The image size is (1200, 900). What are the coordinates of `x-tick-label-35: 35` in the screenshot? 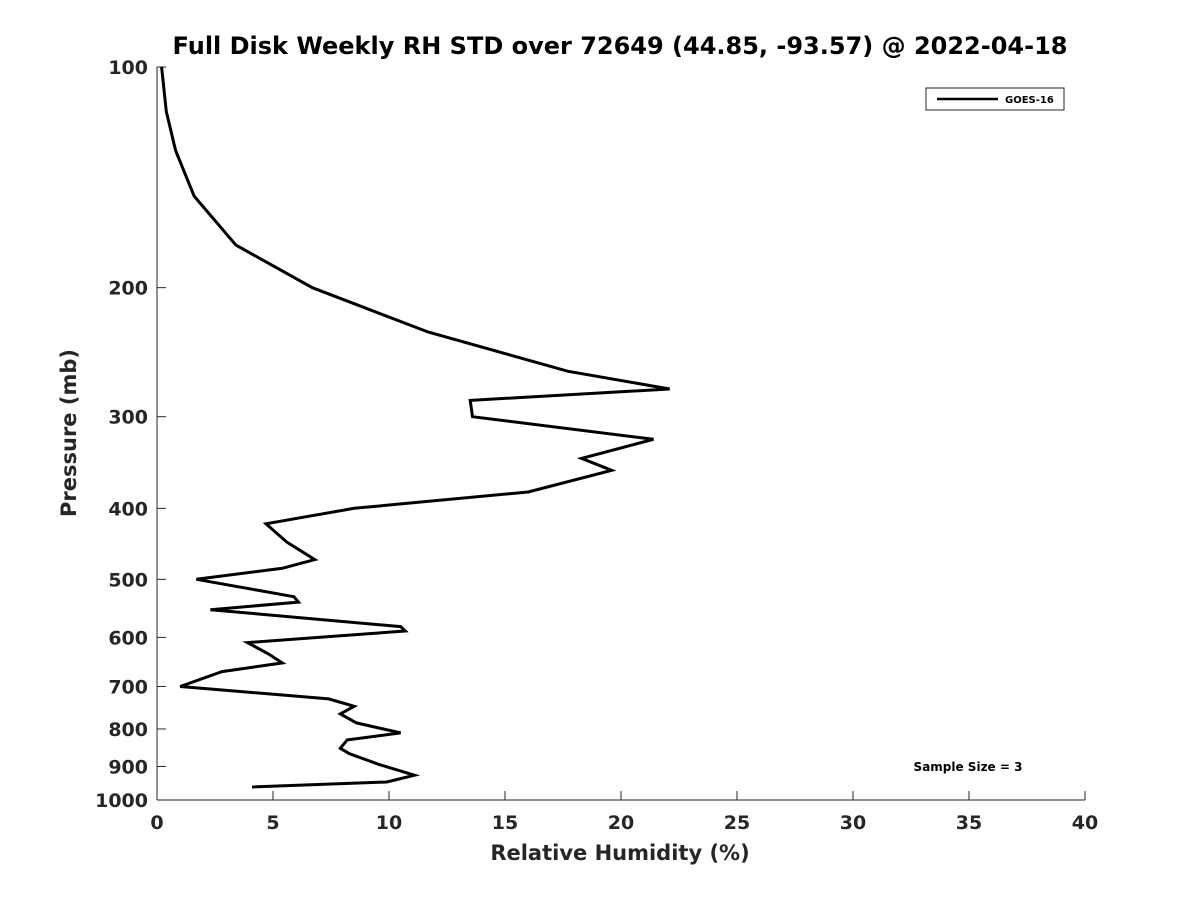 It's located at (969, 823).